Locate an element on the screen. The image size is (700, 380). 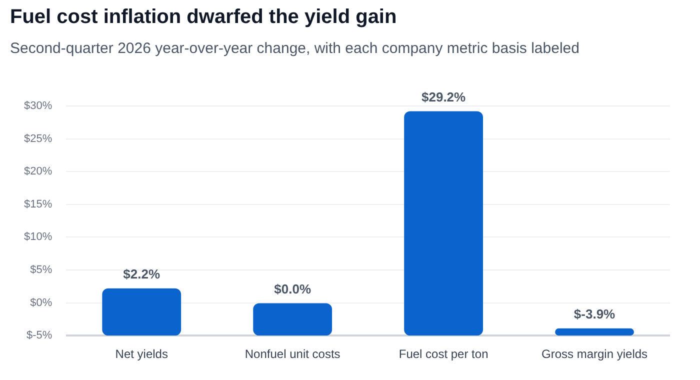
data-label: $29.2% is located at coordinates (444, 96).